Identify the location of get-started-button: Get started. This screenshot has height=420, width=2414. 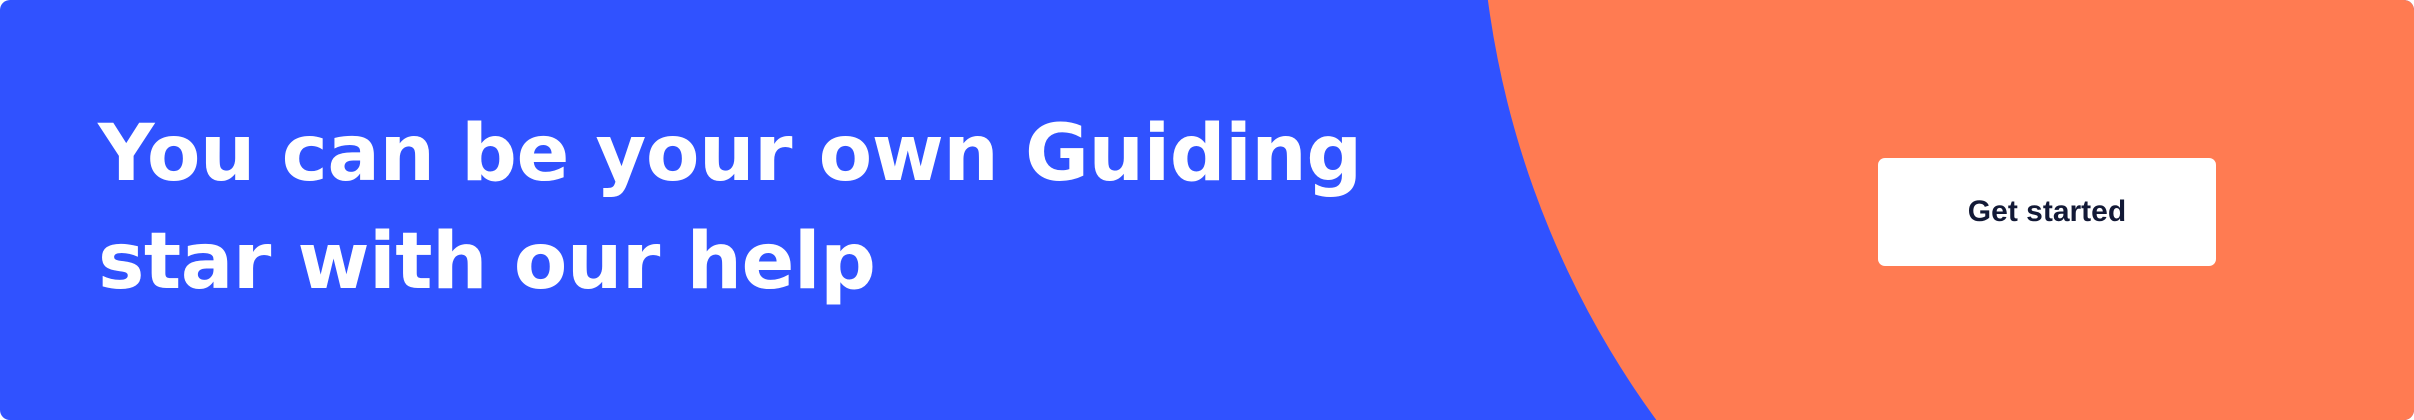
(2047, 212).